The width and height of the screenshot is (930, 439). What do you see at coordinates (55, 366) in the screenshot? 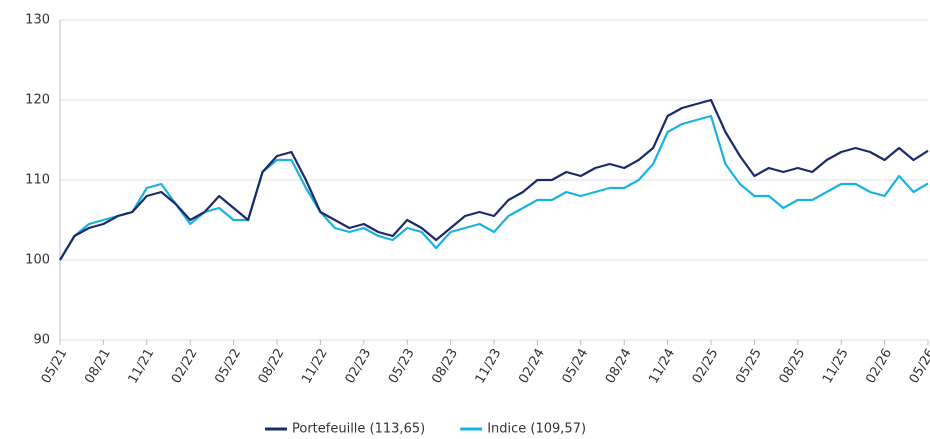
I see `x-tick-label: 05/21` at bounding box center [55, 366].